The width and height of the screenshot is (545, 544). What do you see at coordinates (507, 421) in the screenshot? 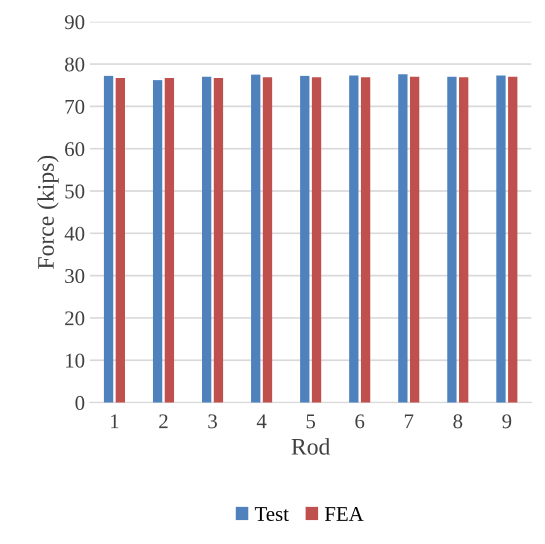
I see `x-tick-label: 9` at bounding box center [507, 421].